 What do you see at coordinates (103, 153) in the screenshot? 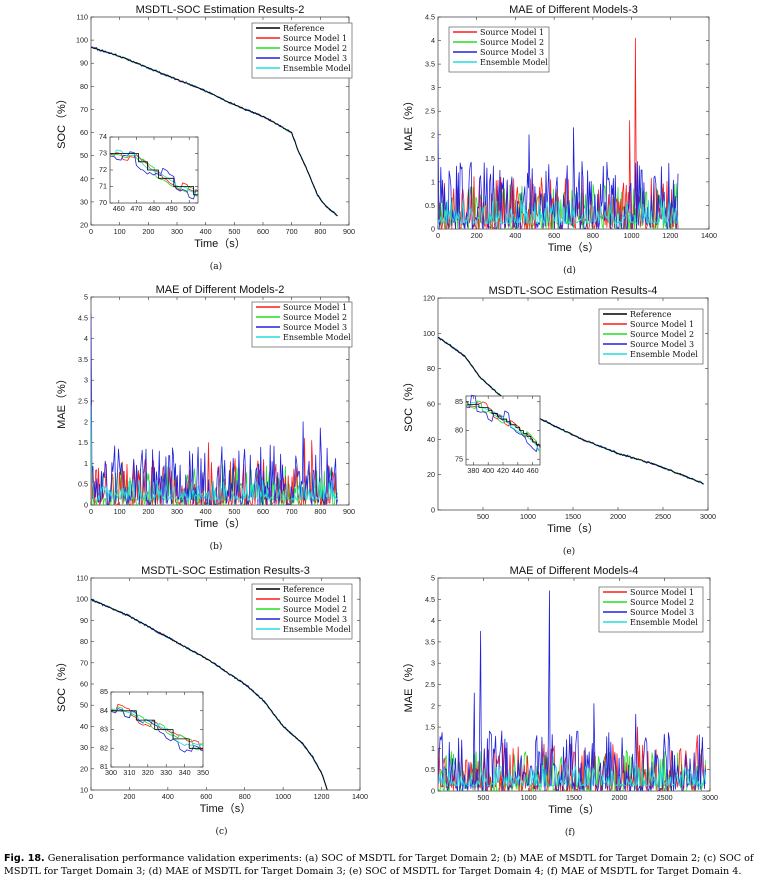
I see `y-tick-label: 73` at bounding box center [103, 153].